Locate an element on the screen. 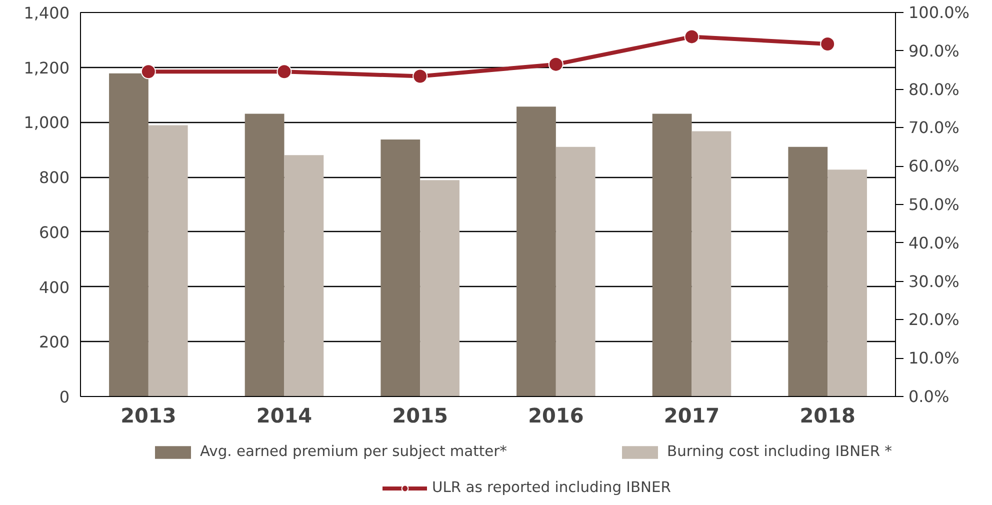 This screenshot has height=505, width=992. y2-tick-label: 100.0% is located at coordinates (939, 12).